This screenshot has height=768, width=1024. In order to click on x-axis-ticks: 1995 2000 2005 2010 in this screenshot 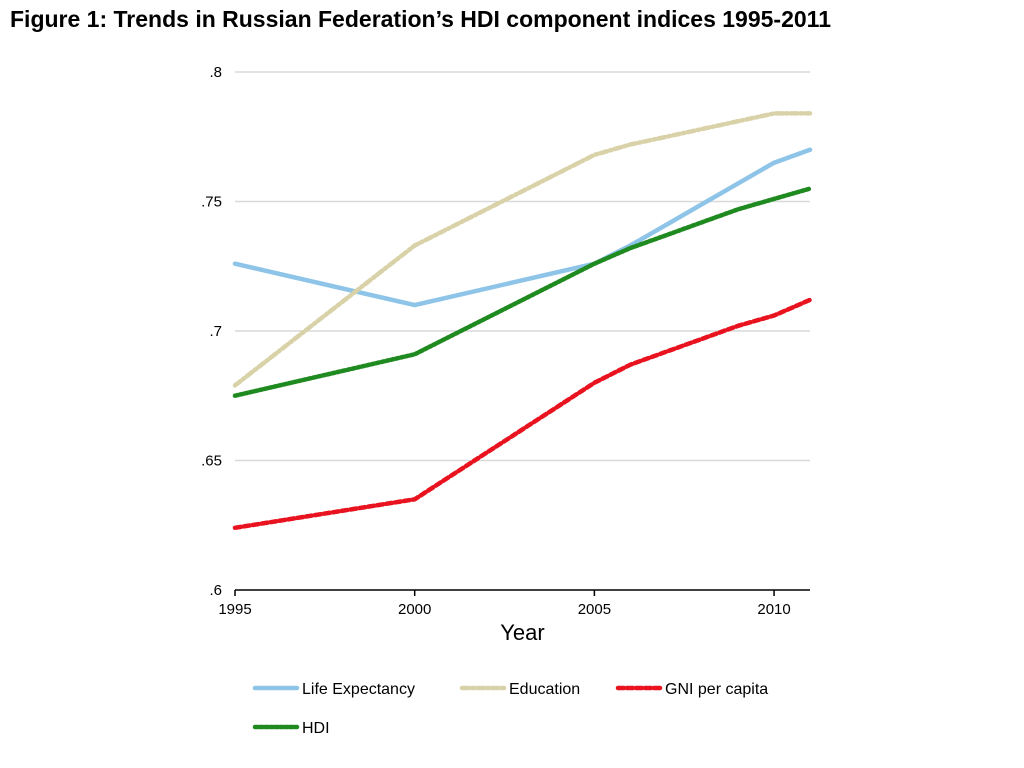, I will do `click(504, 604)`.